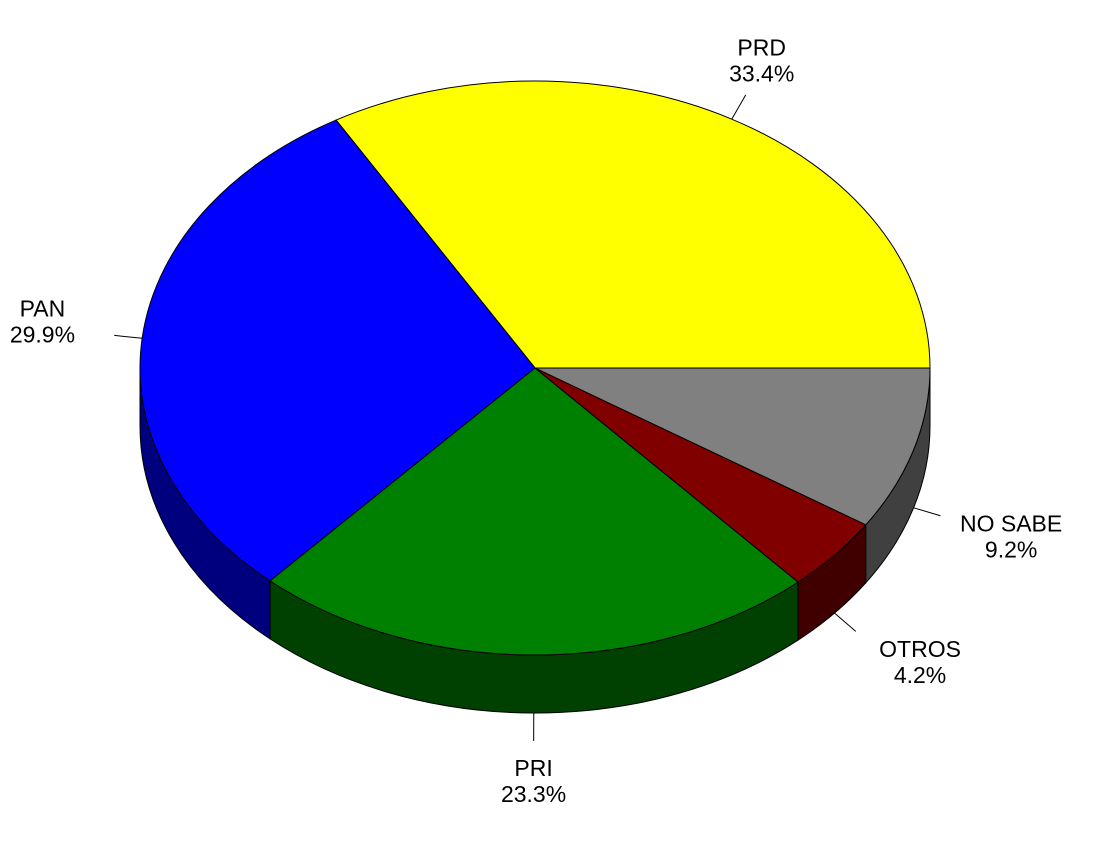 The height and width of the screenshot is (841, 1105). What do you see at coordinates (920, 675) in the screenshot?
I see `slice-value-label: 4.2%` at bounding box center [920, 675].